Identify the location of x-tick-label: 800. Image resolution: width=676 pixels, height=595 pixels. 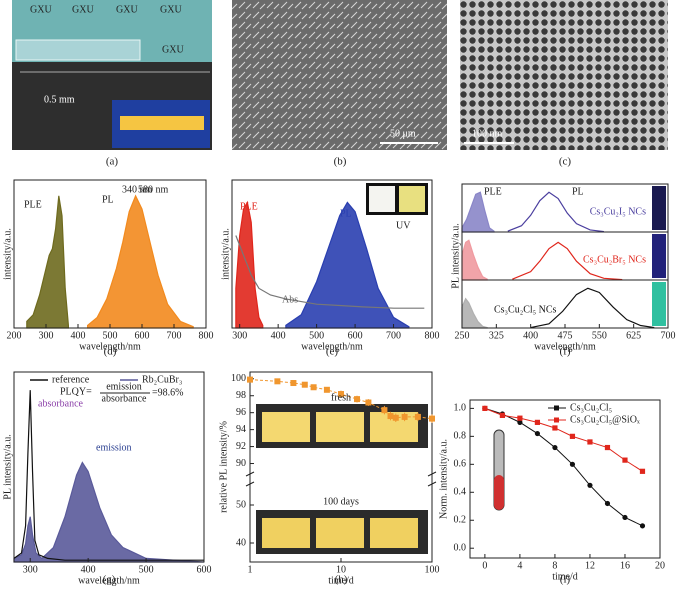
(432, 335).